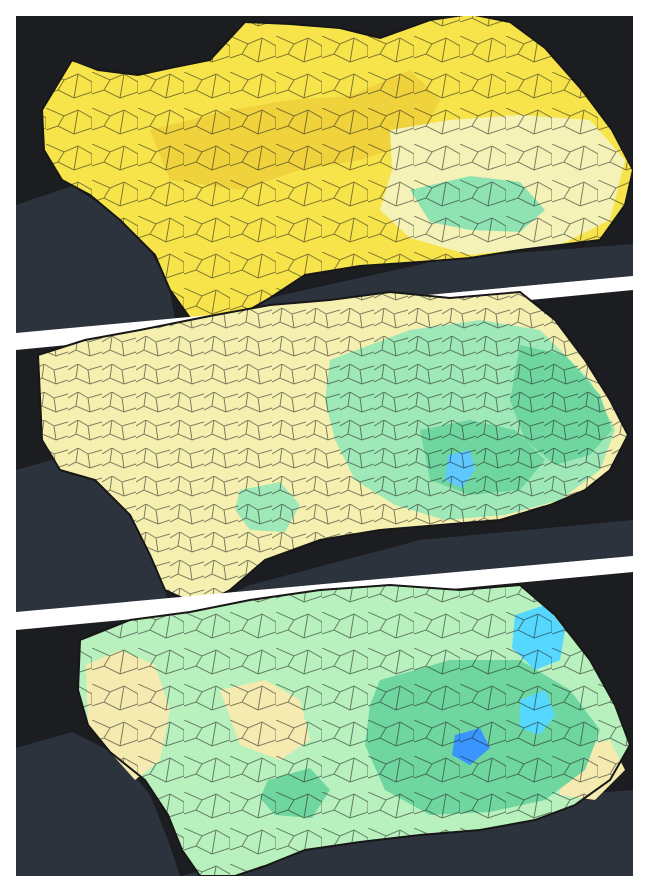 The image size is (650, 893). I want to click on frame-edge-top, so click(325, 8).